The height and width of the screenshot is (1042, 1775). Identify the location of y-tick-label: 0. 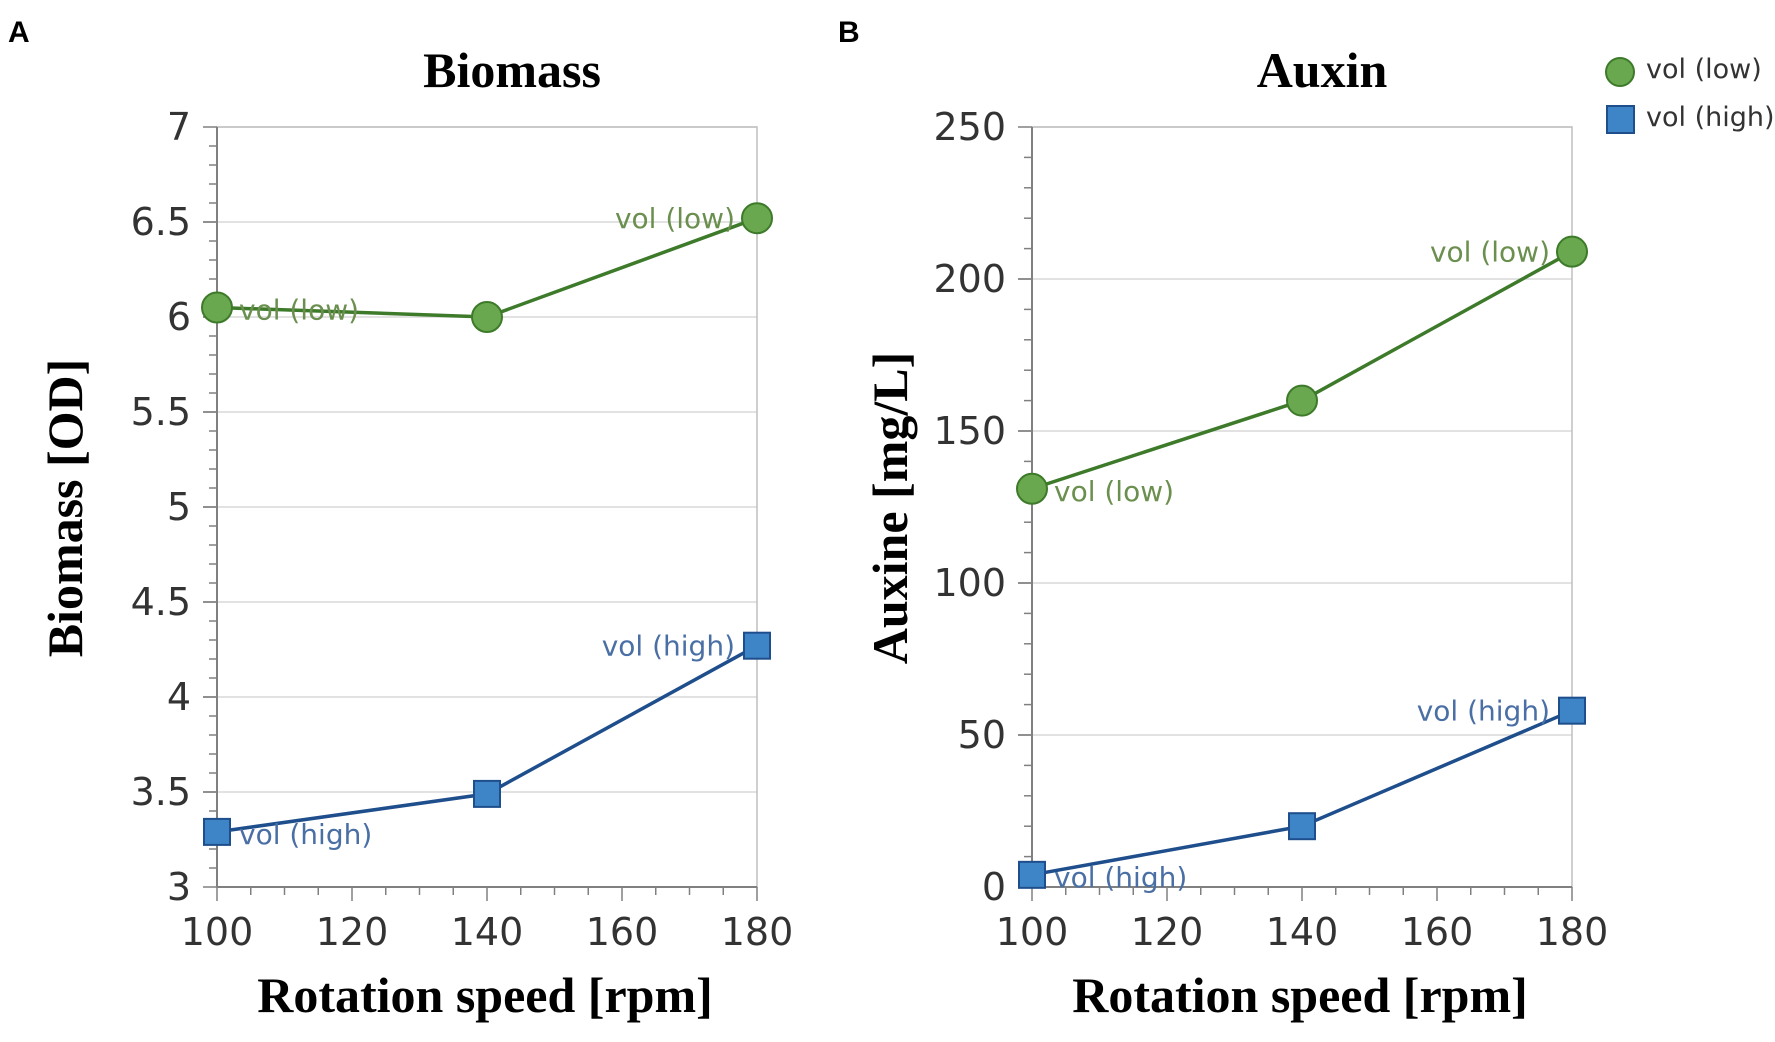
(994, 887).